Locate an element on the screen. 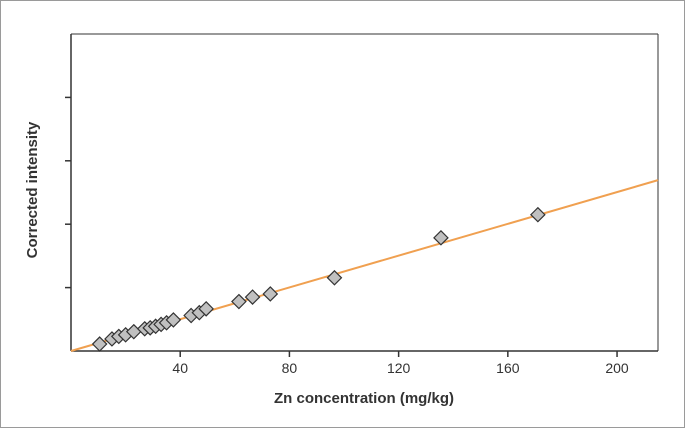 The image size is (685, 429). x-tick-label: 80 is located at coordinates (290, 368).